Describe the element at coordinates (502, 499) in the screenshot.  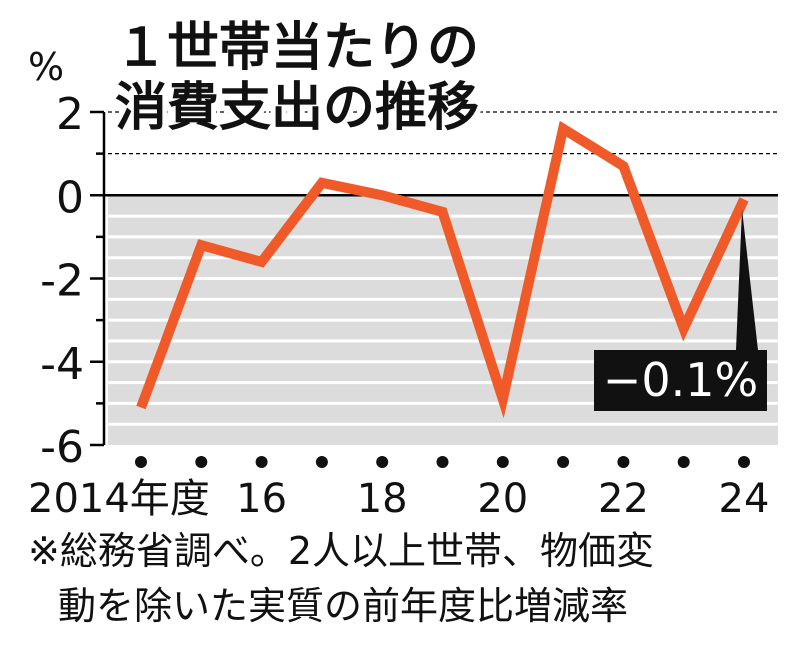
I see `x-tick-label: 20` at that location.